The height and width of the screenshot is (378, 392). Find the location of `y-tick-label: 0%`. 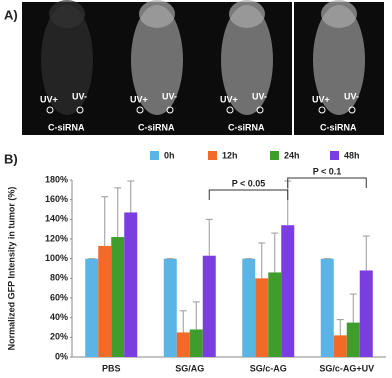

y-tick-label: 0% is located at coordinates (61, 356).